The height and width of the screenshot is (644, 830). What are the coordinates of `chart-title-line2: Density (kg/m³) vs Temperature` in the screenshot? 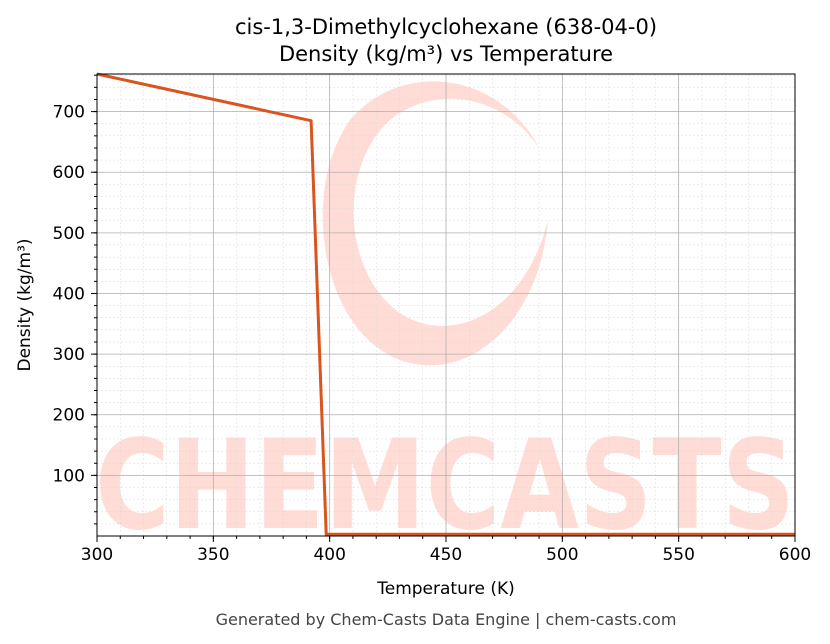 It's located at (446, 54).